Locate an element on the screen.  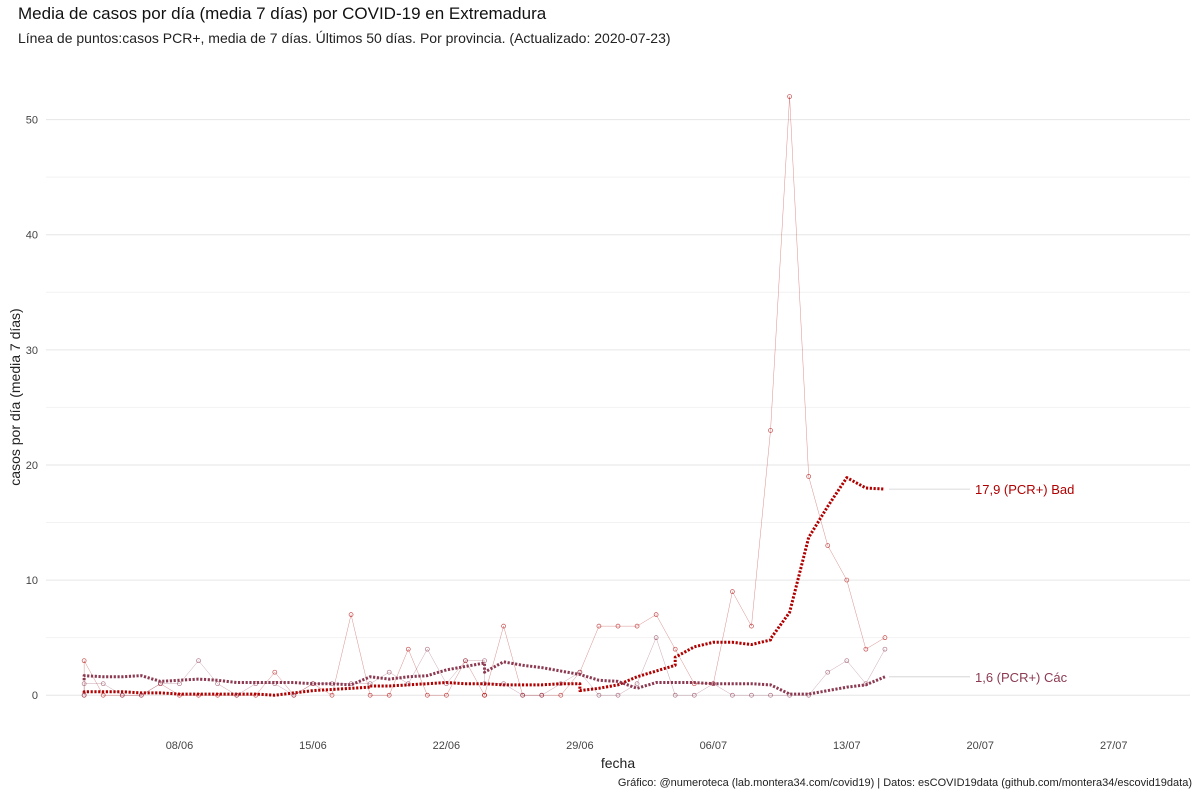
y-axis-title: casos por día (media 7 días) is located at coordinates (15, 396).